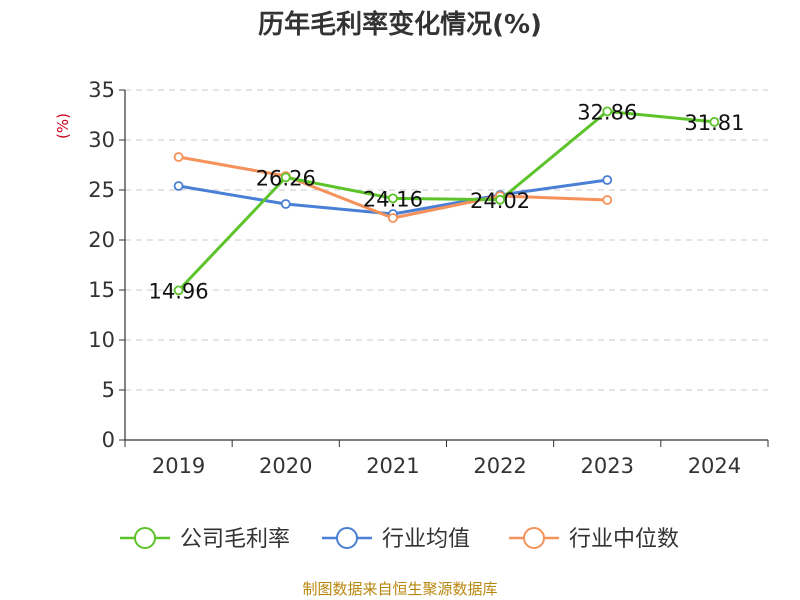 This screenshot has height=600, width=800. I want to click on y-tick-label: 5, so click(108, 390).